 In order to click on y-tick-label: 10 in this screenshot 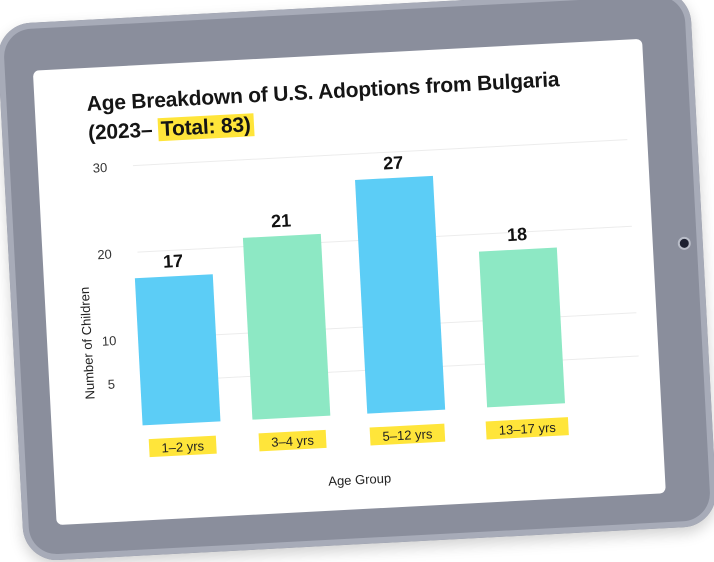, I will do `click(108, 341)`.